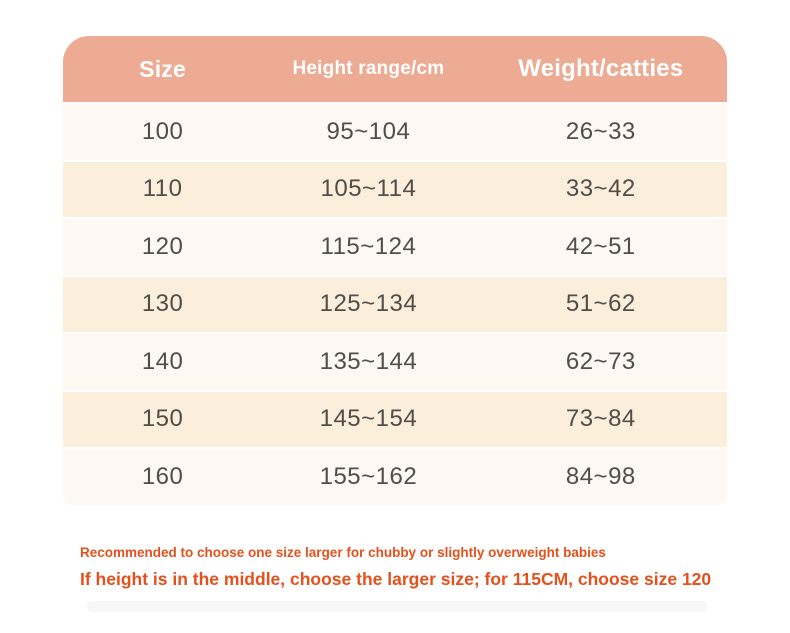 This screenshot has height=633, width=790. Describe the element at coordinates (600, 246) in the screenshot. I see `cell-weight: 42~51` at that location.